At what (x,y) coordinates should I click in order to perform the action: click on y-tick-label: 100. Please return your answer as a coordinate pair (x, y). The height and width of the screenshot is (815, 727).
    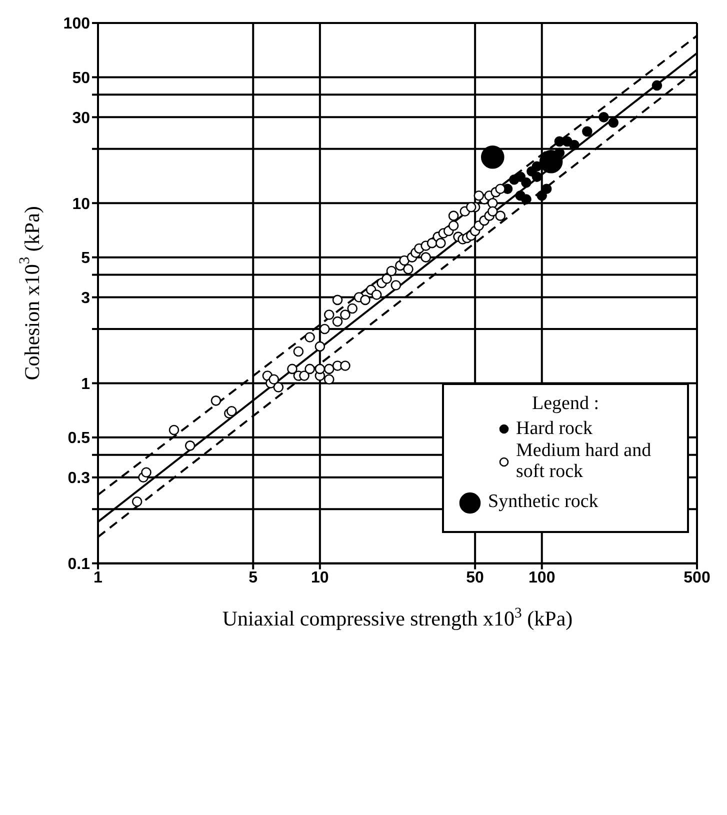
    Looking at the image, I should click on (76, 24).